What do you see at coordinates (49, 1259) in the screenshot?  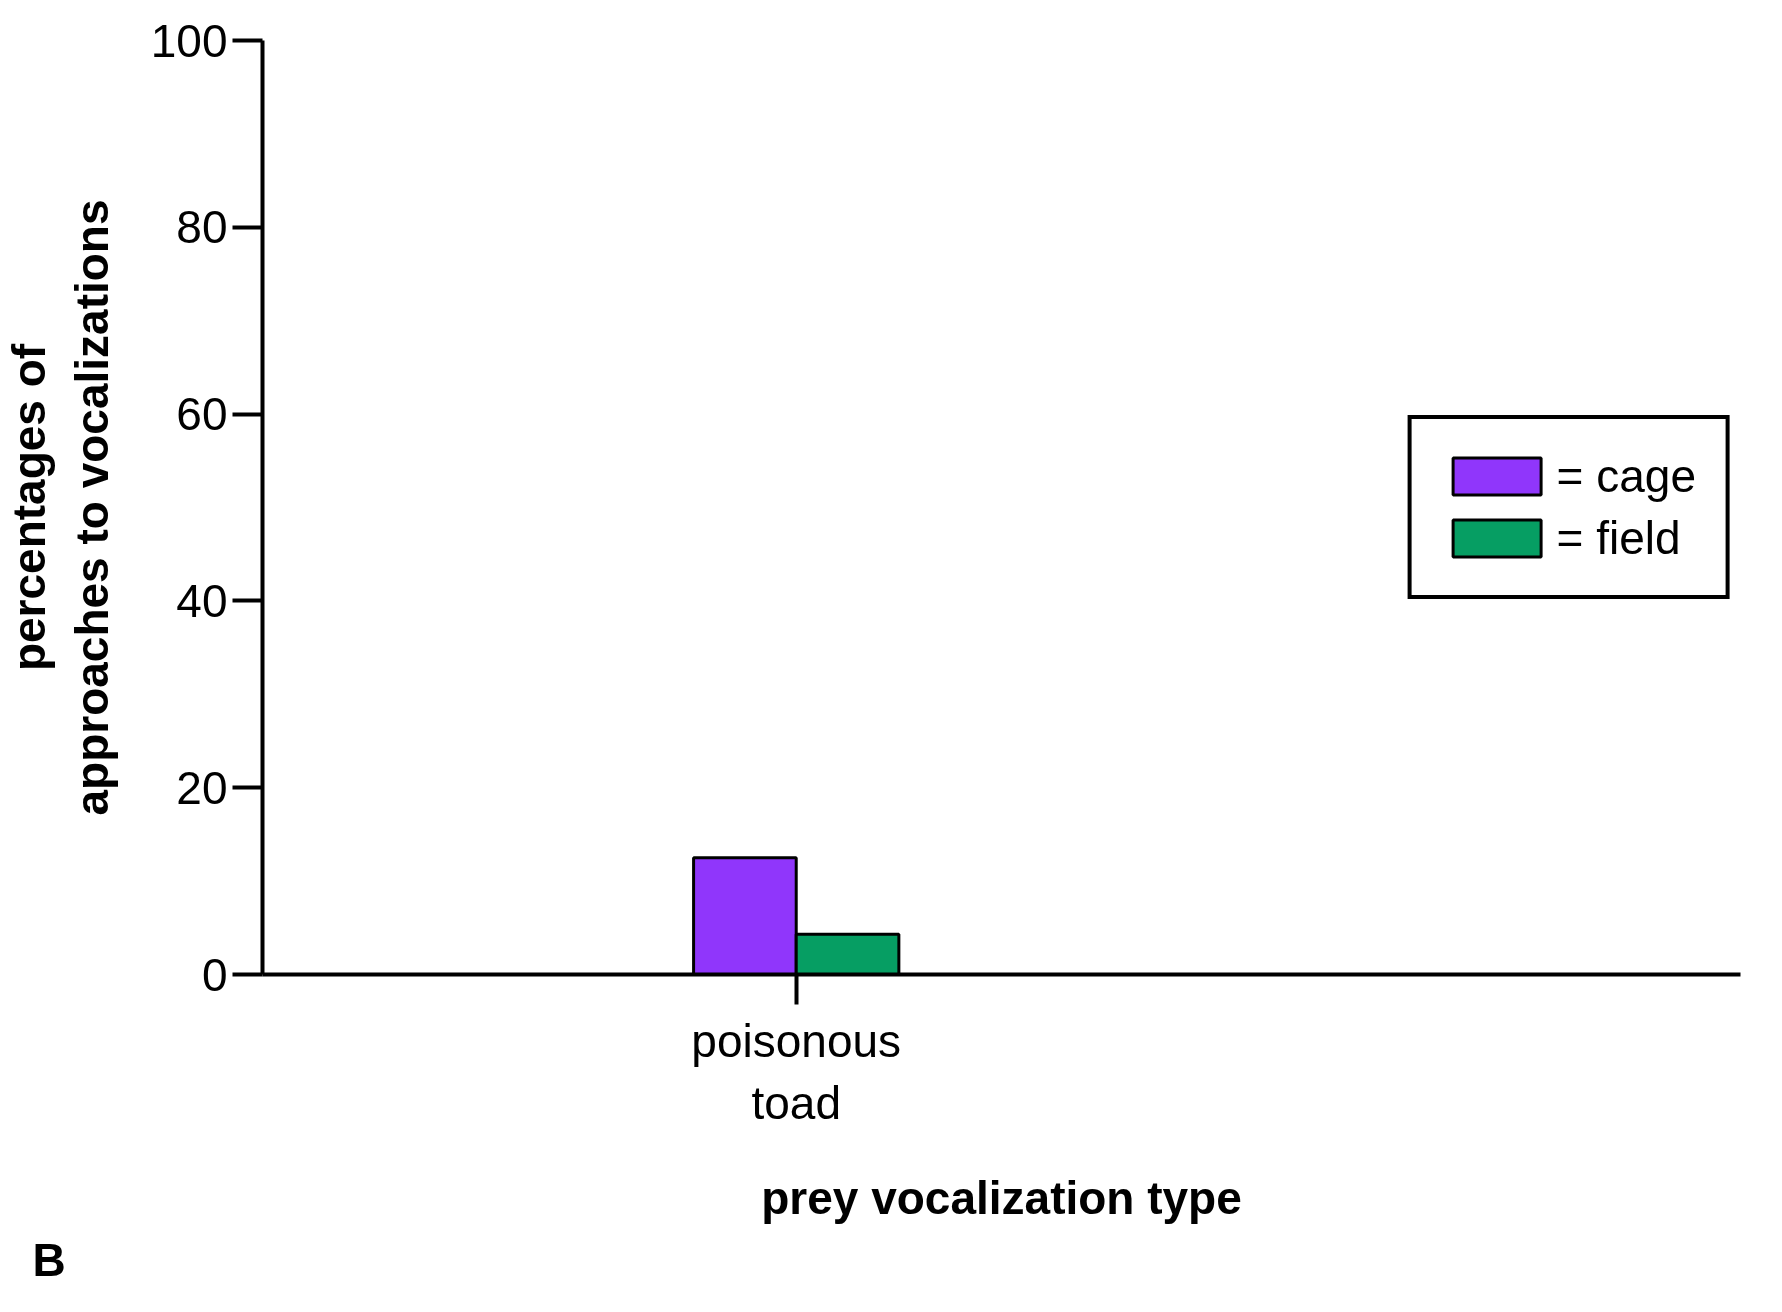 I see `text: B` at bounding box center [49, 1259].